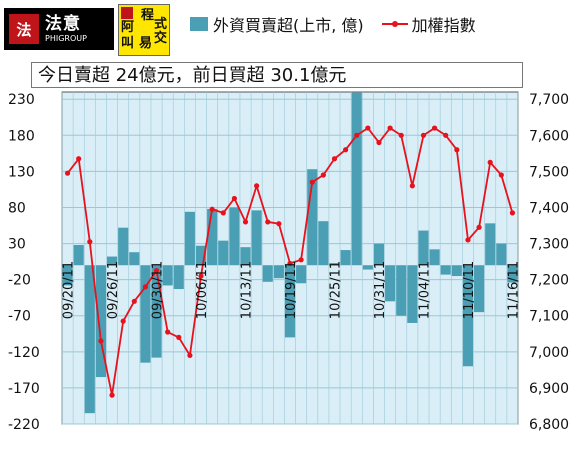 The width and height of the screenshot is (586, 450). I want to click on x-axis-tick-label: 11/16/11, so click(513, 290).